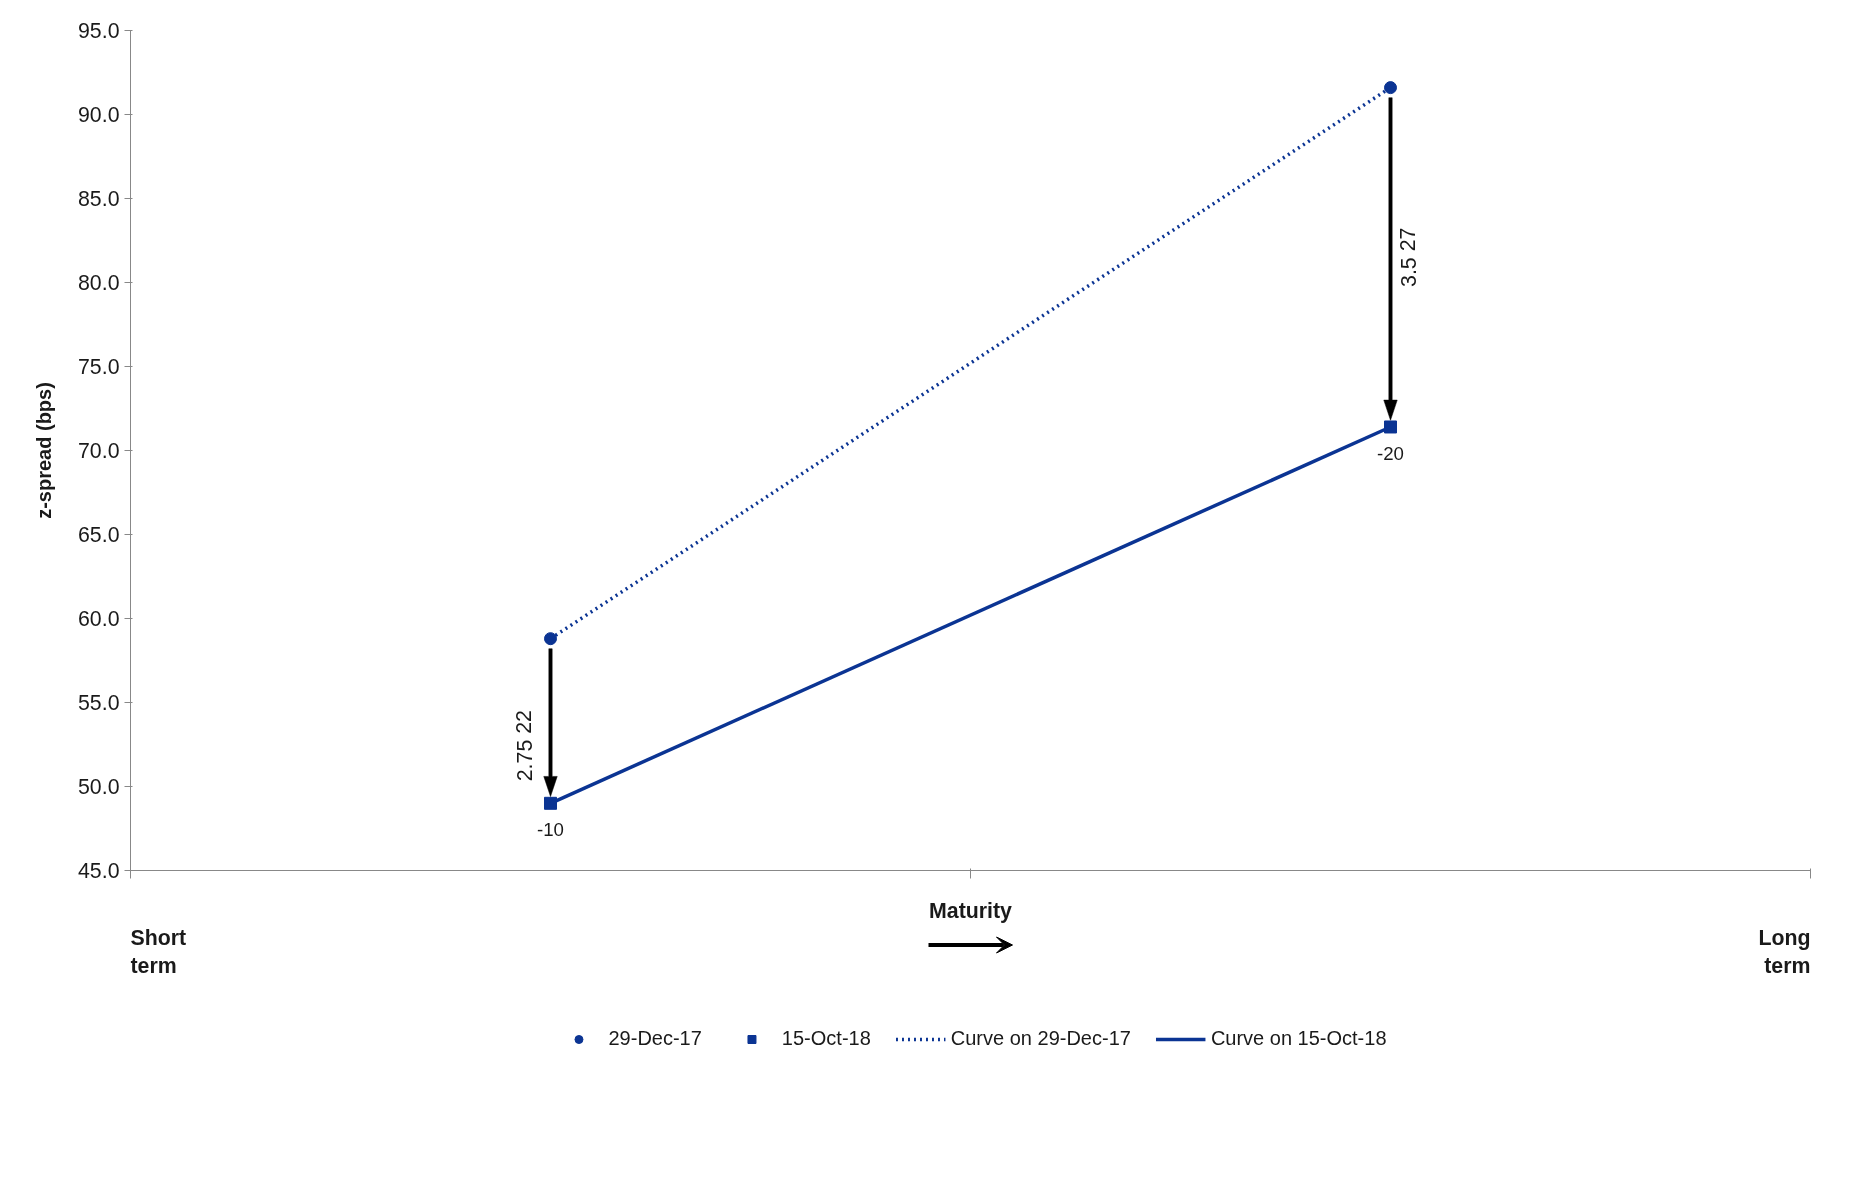 The image size is (1874, 1189). What do you see at coordinates (98, 199) in the screenshot?
I see `y-tick-label: 85.0` at bounding box center [98, 199].